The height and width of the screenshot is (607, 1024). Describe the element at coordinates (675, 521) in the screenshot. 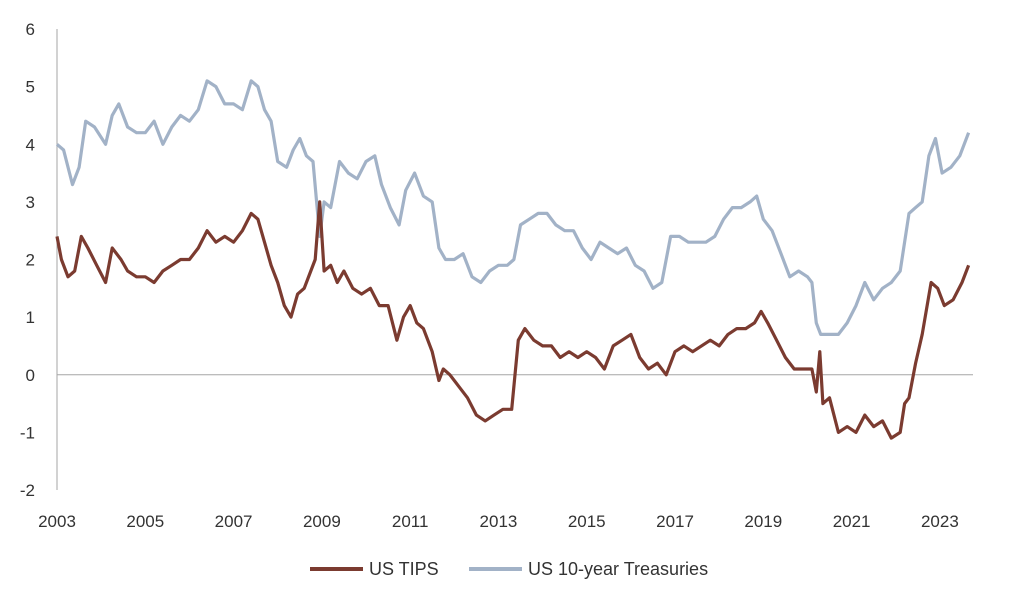

I see `x-tick-label: 2017` at that location.